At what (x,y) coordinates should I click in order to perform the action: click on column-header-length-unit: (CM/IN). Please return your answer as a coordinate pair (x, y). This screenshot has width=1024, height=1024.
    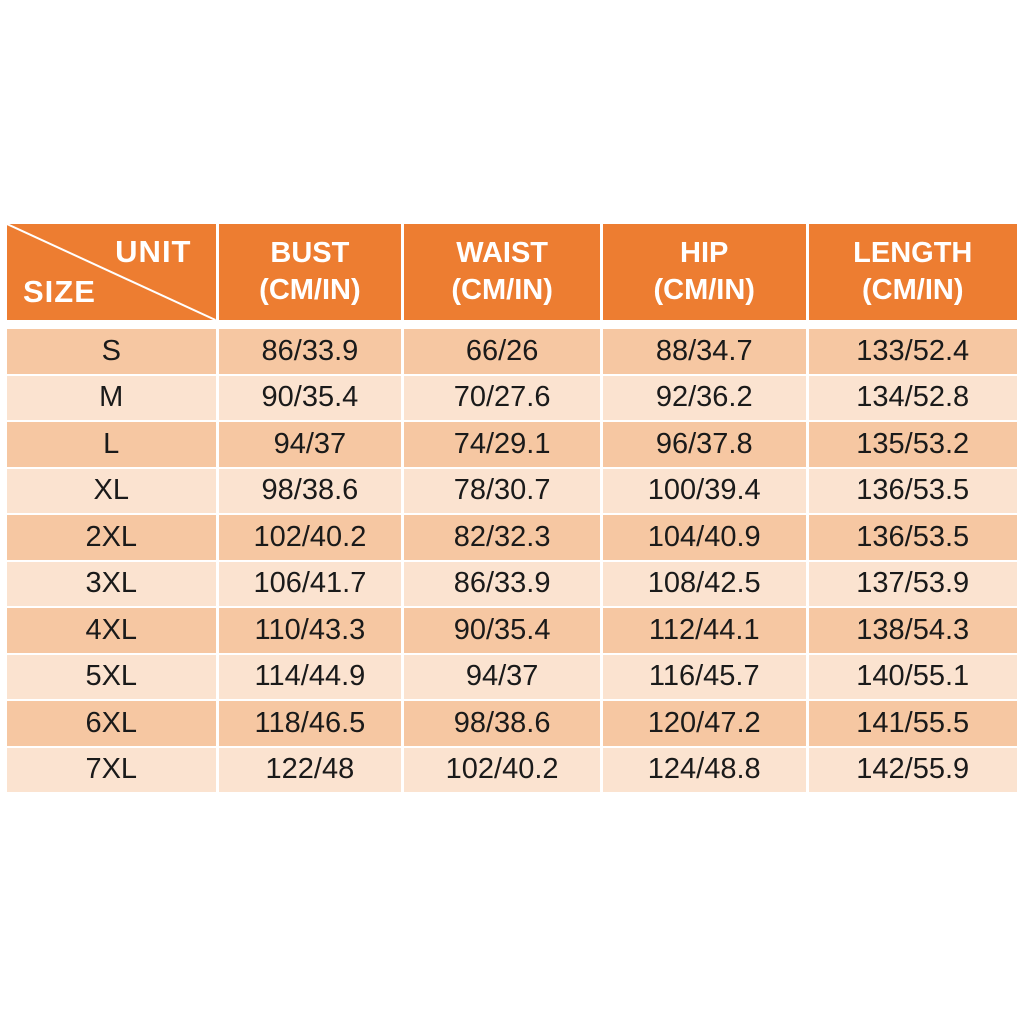
    Looking at the image, I should click on (913, 290).